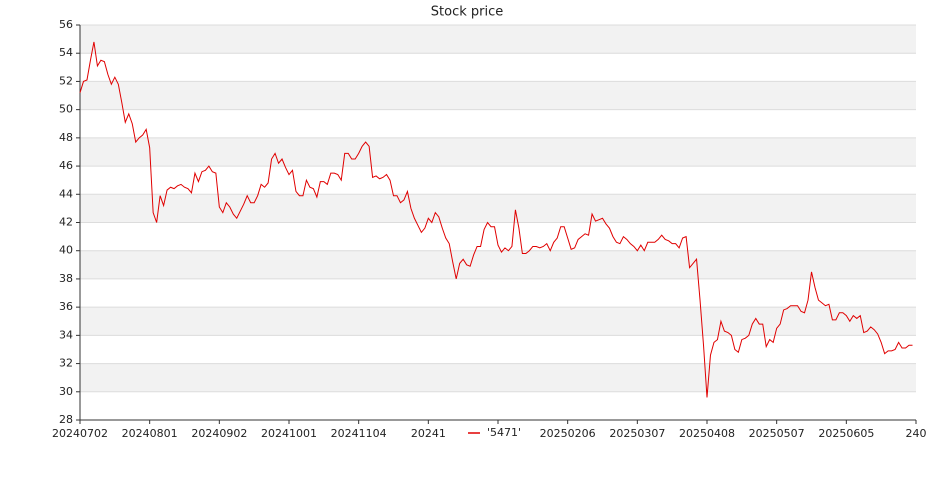  Describe the element at coordinates (66, 419) in the screenshot. I see `y-tick-label: 28` at that location.